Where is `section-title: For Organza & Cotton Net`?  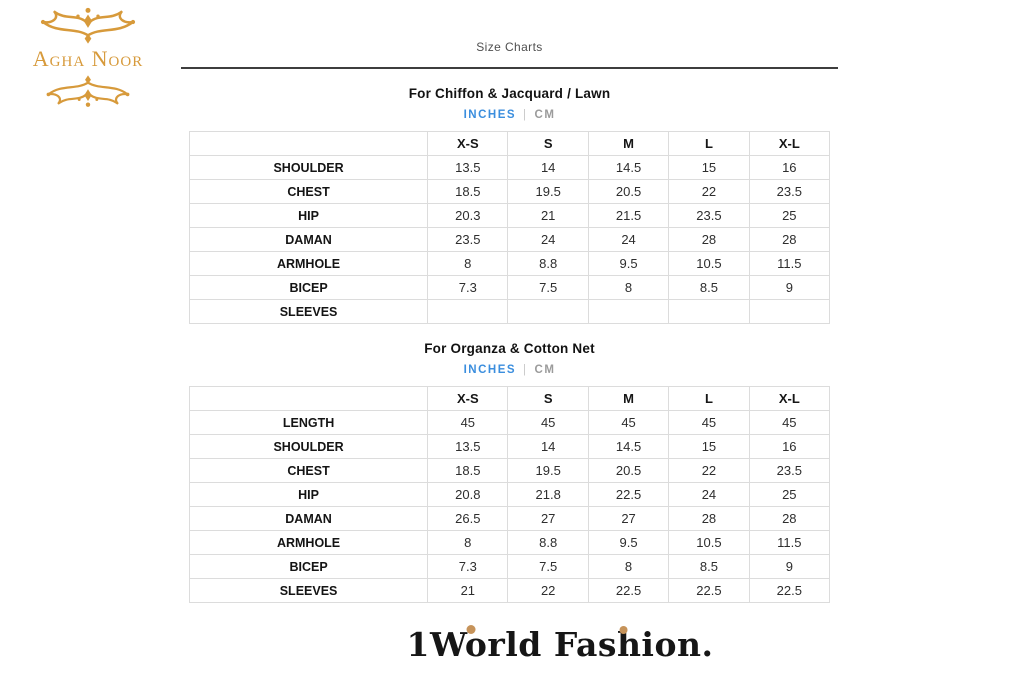 section-title: For Organza & Cotton Net is located at coordinates (509, 348).